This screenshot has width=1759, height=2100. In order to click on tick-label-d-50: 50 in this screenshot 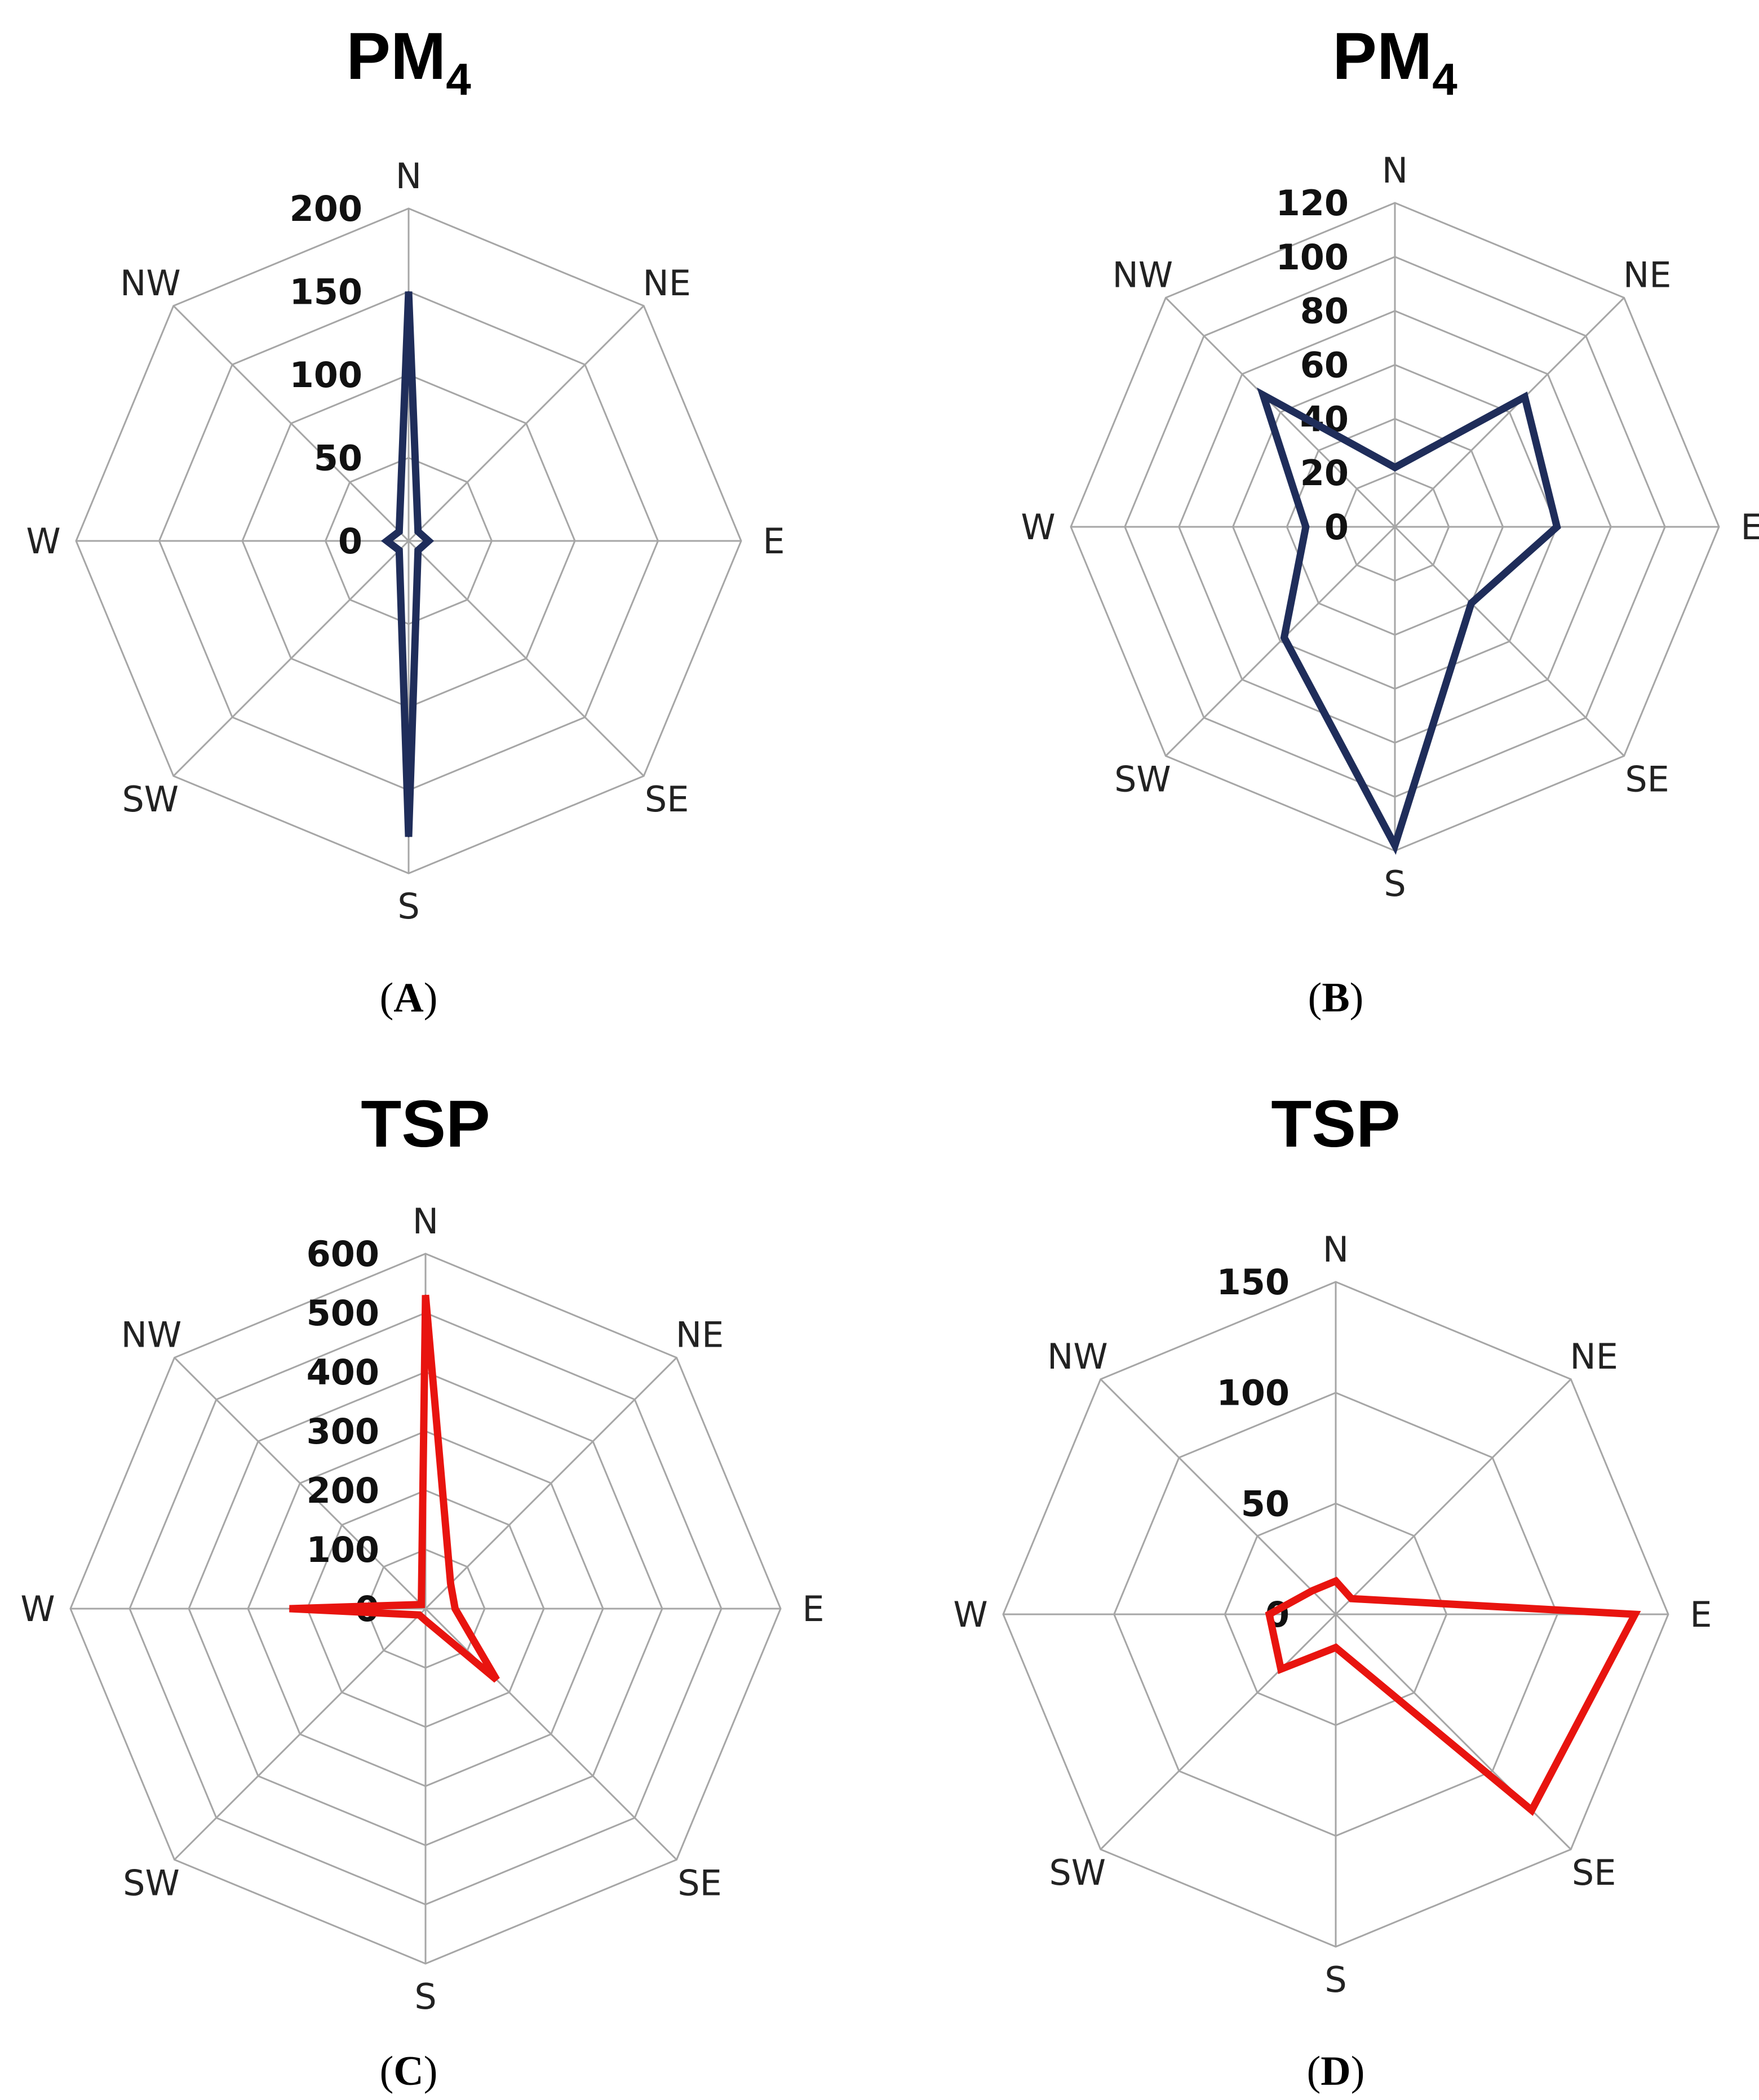, I will do `click(1265, 1503)`.